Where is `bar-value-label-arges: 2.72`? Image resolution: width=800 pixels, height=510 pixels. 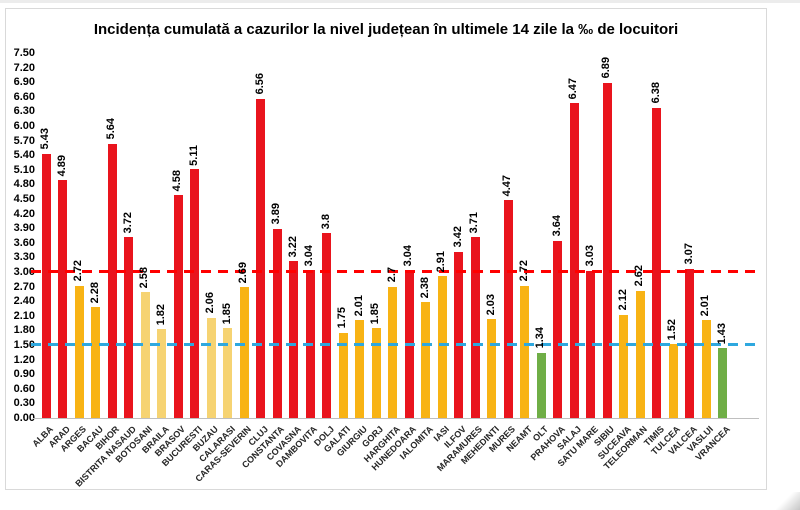 bar-value-label-arges: 2.72 is located at coordinates (78, 271).